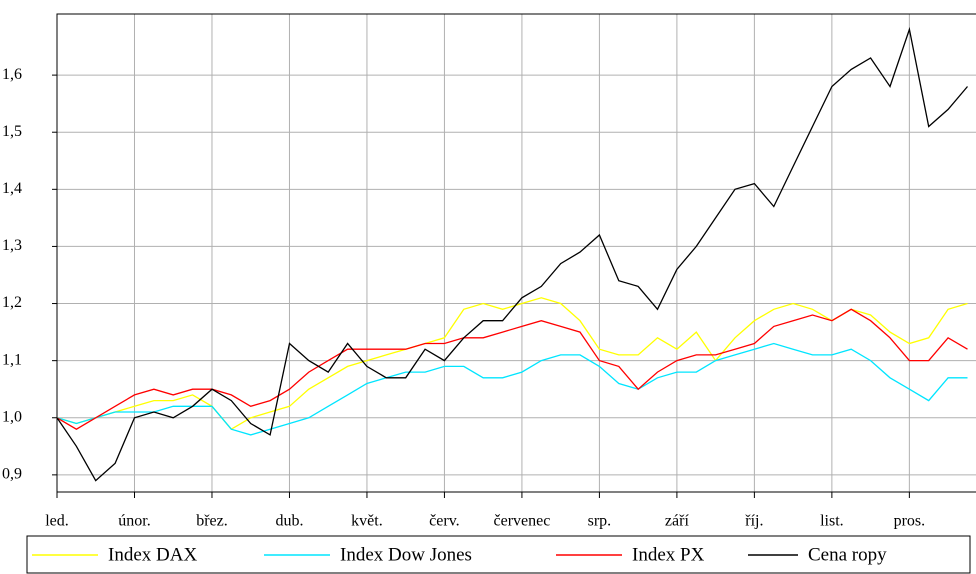 This screenshot has height=574, width=976. What do you see at coordinates (444, 521) in the screenshot?
I see `x-tick-label: červ.` at bounding box center [444, 521].